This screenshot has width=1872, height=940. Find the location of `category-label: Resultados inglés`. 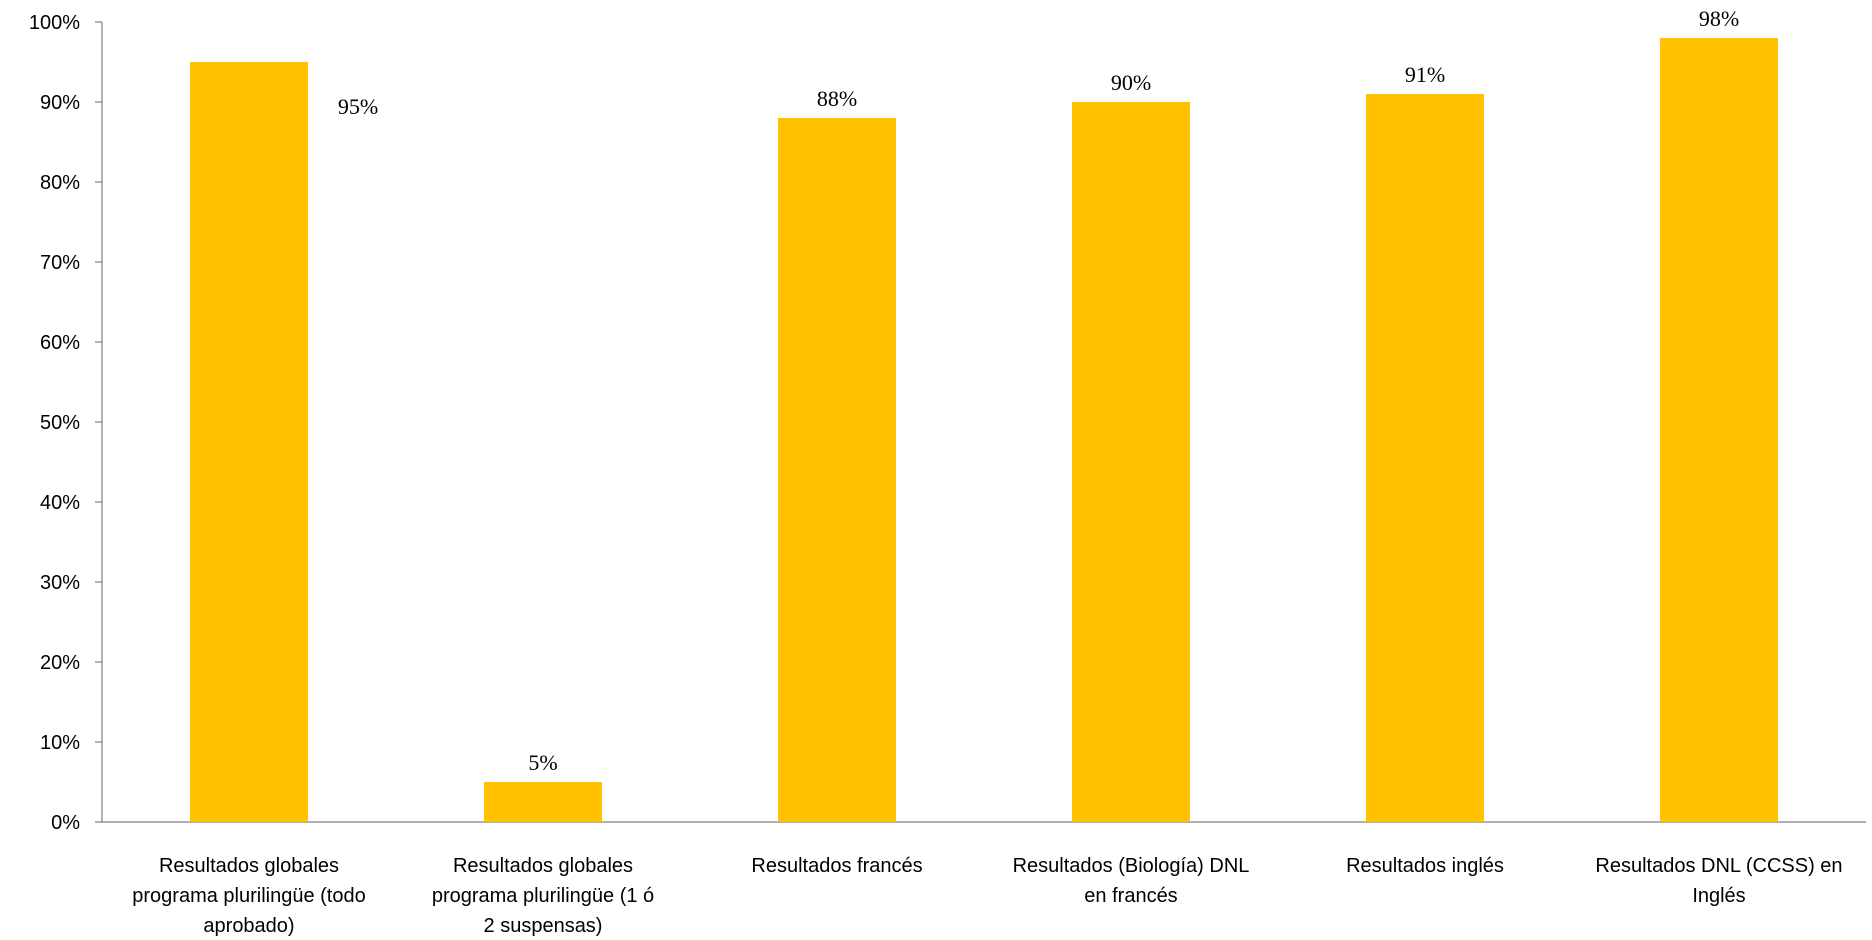

category-label: Resultados inglés is located at coordinates (1425, 866).